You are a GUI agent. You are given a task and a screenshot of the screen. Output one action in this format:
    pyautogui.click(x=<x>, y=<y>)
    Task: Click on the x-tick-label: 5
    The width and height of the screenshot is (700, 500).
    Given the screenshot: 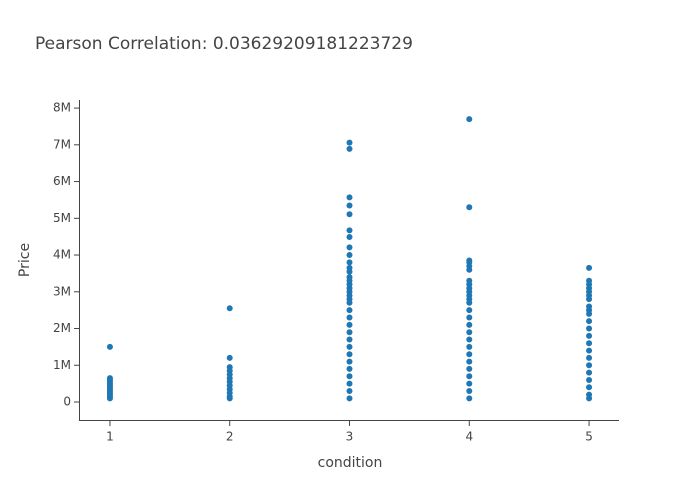 What is the action you would take?
    pyautogui.click(x=589, y=437)
    